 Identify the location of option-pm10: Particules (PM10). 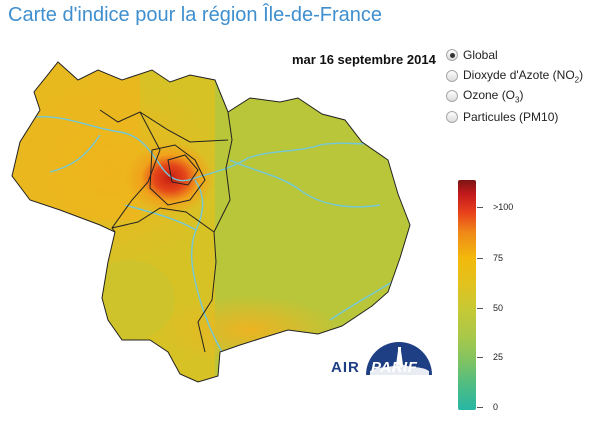
(514, 117).